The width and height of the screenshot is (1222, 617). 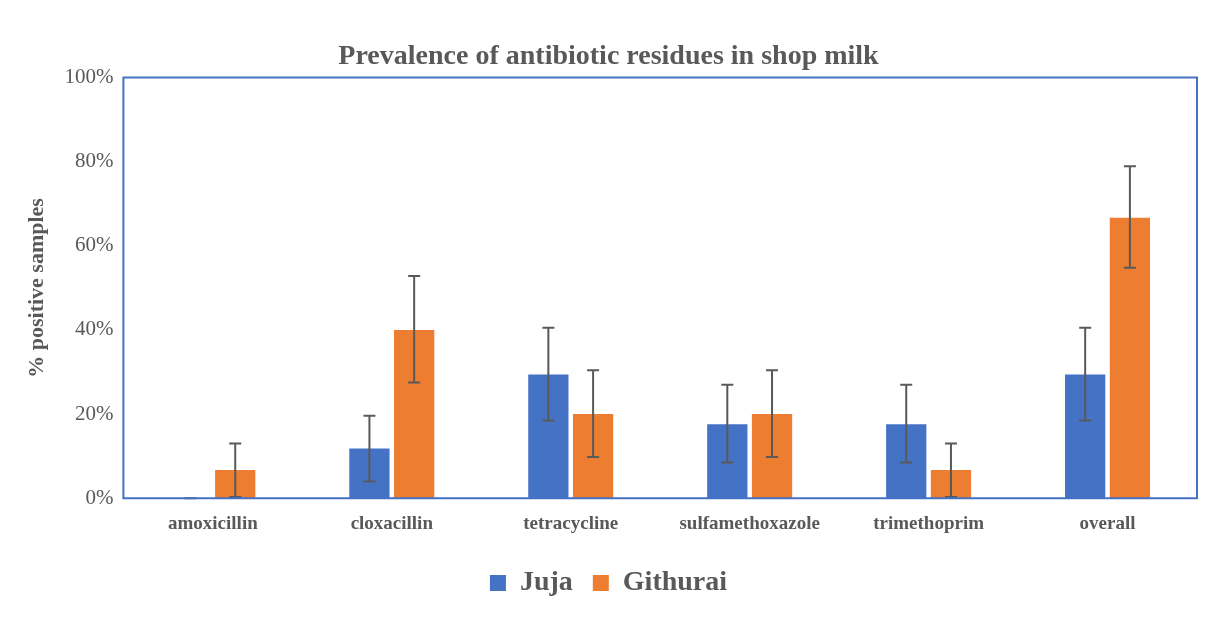 What do you see at coordinates (571, 522) in the screenshot?
I see `x-tick-label: tetracycline` at bounding box center [571, 522].